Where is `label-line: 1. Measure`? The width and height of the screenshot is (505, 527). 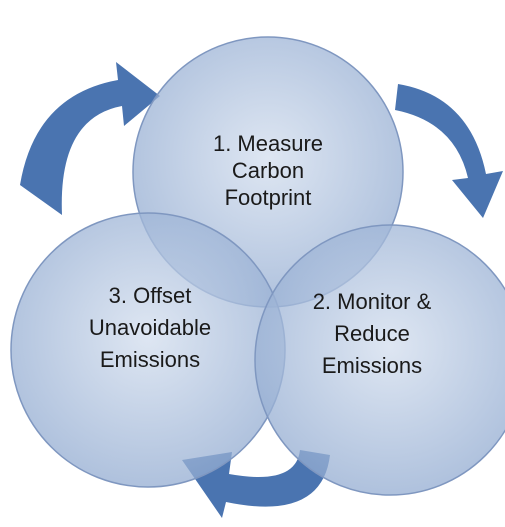 label-line: 1. Measure is located at coordinates (268, 143).